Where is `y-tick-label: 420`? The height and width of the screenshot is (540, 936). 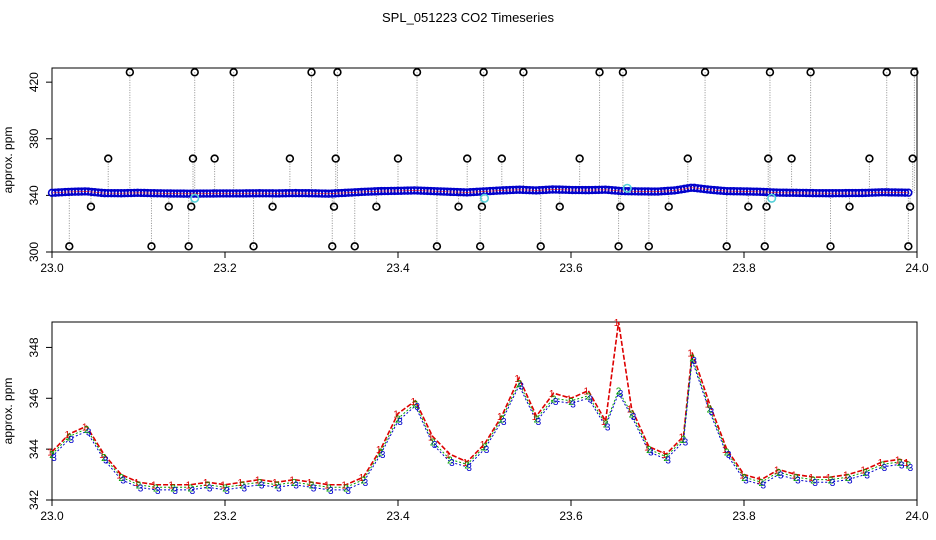 y-tick-label: 420 is located at coordinates (34, 82).